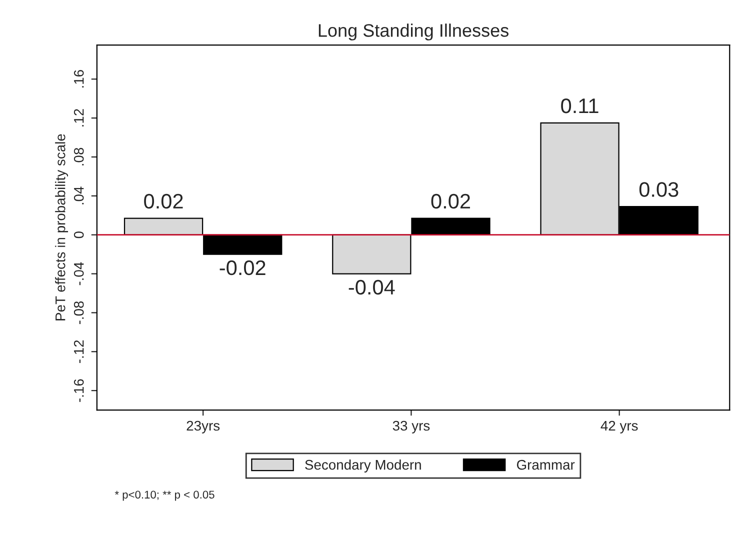 This screenshot has height=536, width=740. I want to click on y-tick-label: -.12, so click(79, 351).